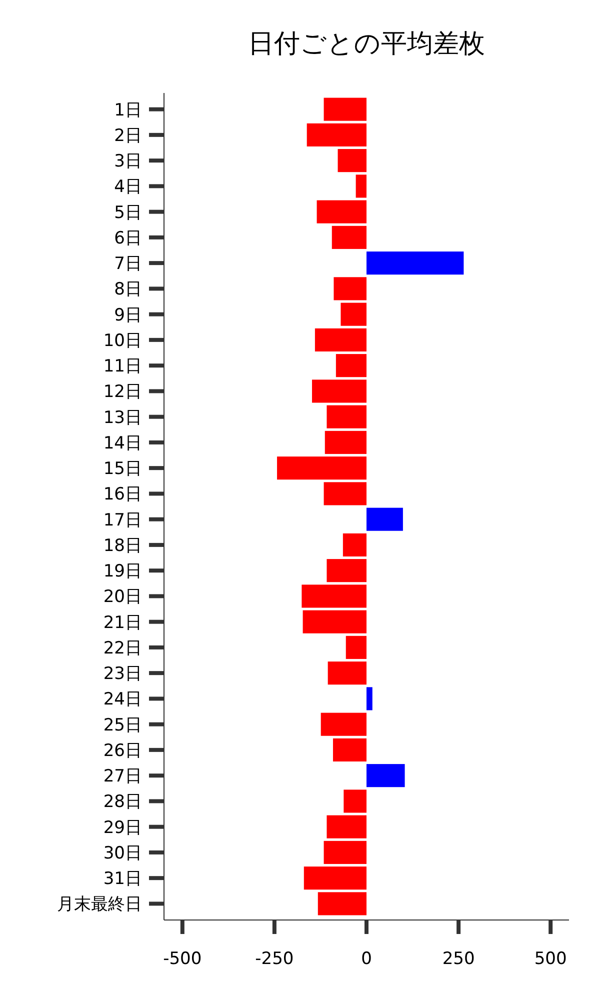 This screenshot has width=600, height=1000. What do you see at coordinates (122, 366) in the screenshot?
I see `y-tick-label: 11日` at bounding box center [122, 366].